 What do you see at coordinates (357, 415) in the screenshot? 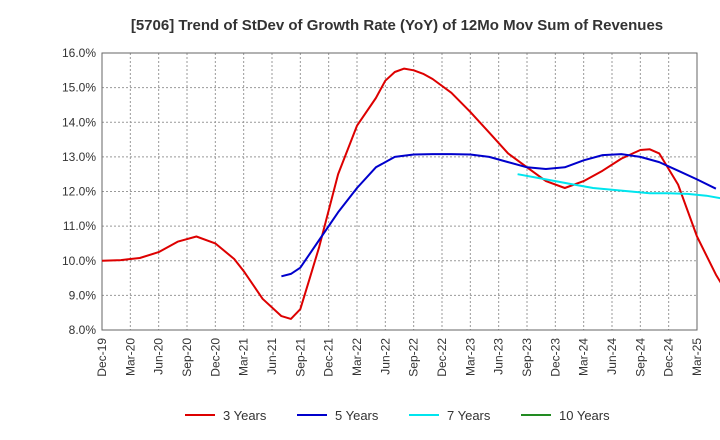
I see `legend-label: 5 Years` at bounding box center [357, 415].